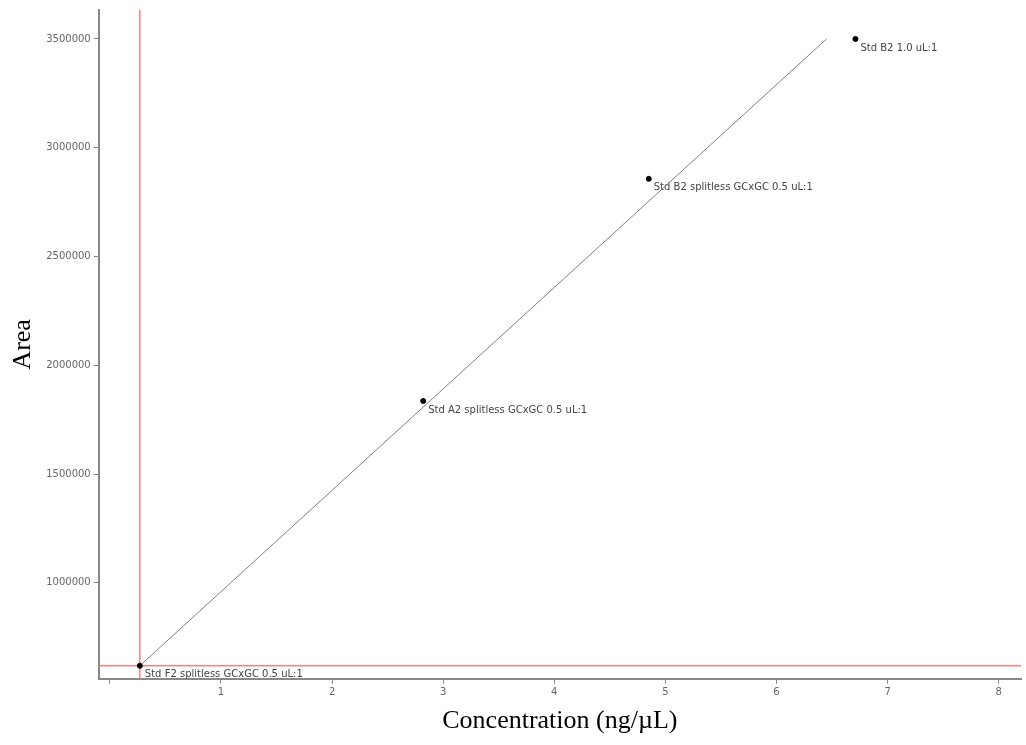 This screenshot has width=1026, height=745. What do you see at coordinates (68, 256) in the screenshot?
I see `y-tick-label: 2500000` at bounding box center [68, 256].